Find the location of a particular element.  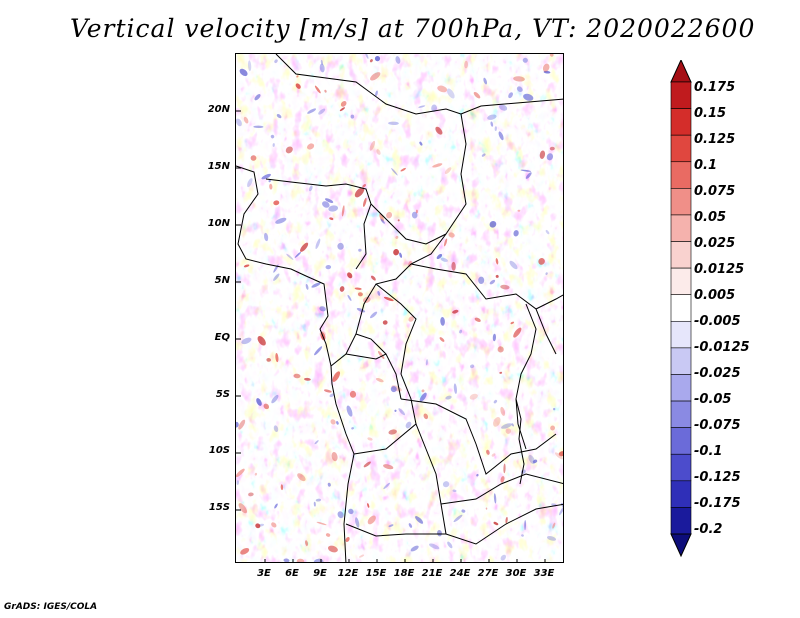

lon-label-15e: 15E is located at coordinates (376, 573).